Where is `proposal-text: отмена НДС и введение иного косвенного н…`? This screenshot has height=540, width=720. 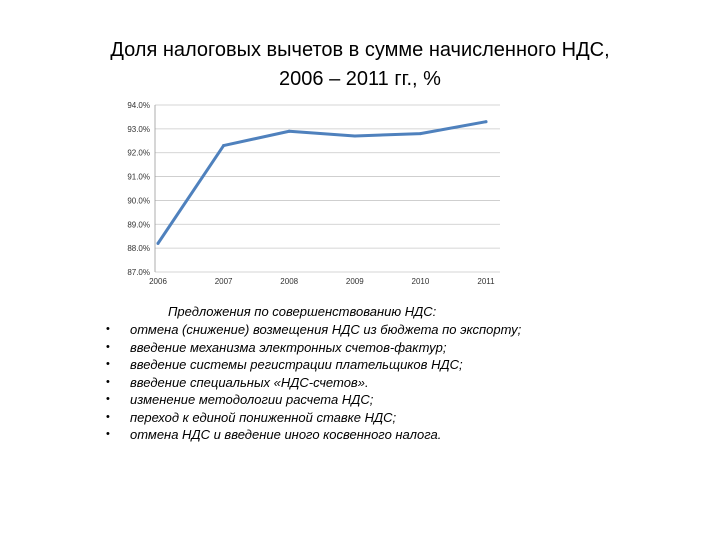 proposal-text: отмена НДС и введение иного косвенного н… is located at coordinates (286, 434).